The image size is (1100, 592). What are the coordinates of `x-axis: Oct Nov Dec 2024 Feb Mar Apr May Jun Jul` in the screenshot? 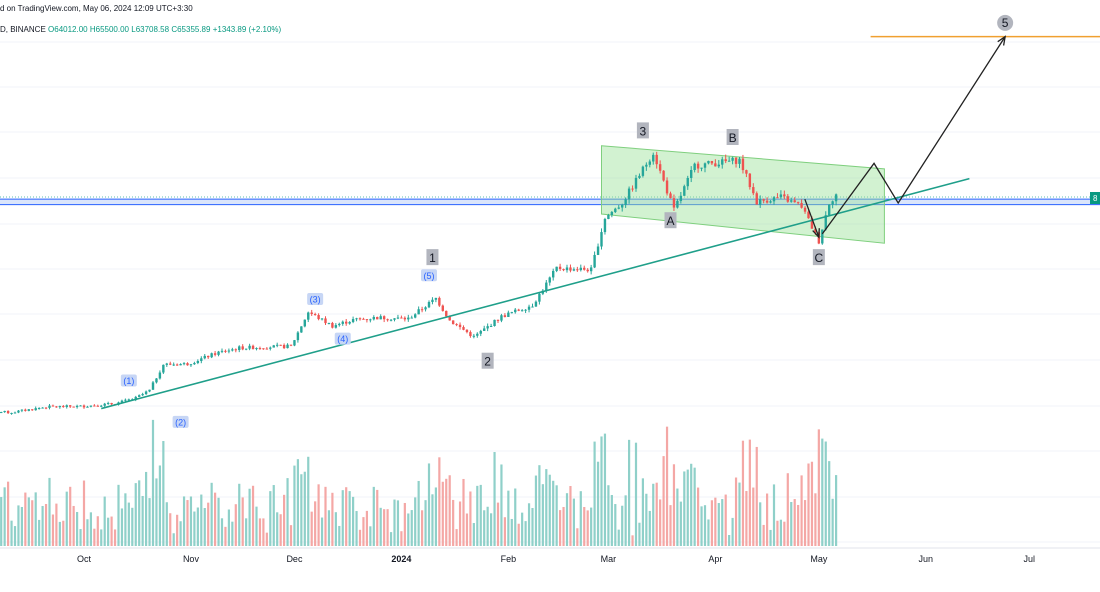 It's located at (550, 556).